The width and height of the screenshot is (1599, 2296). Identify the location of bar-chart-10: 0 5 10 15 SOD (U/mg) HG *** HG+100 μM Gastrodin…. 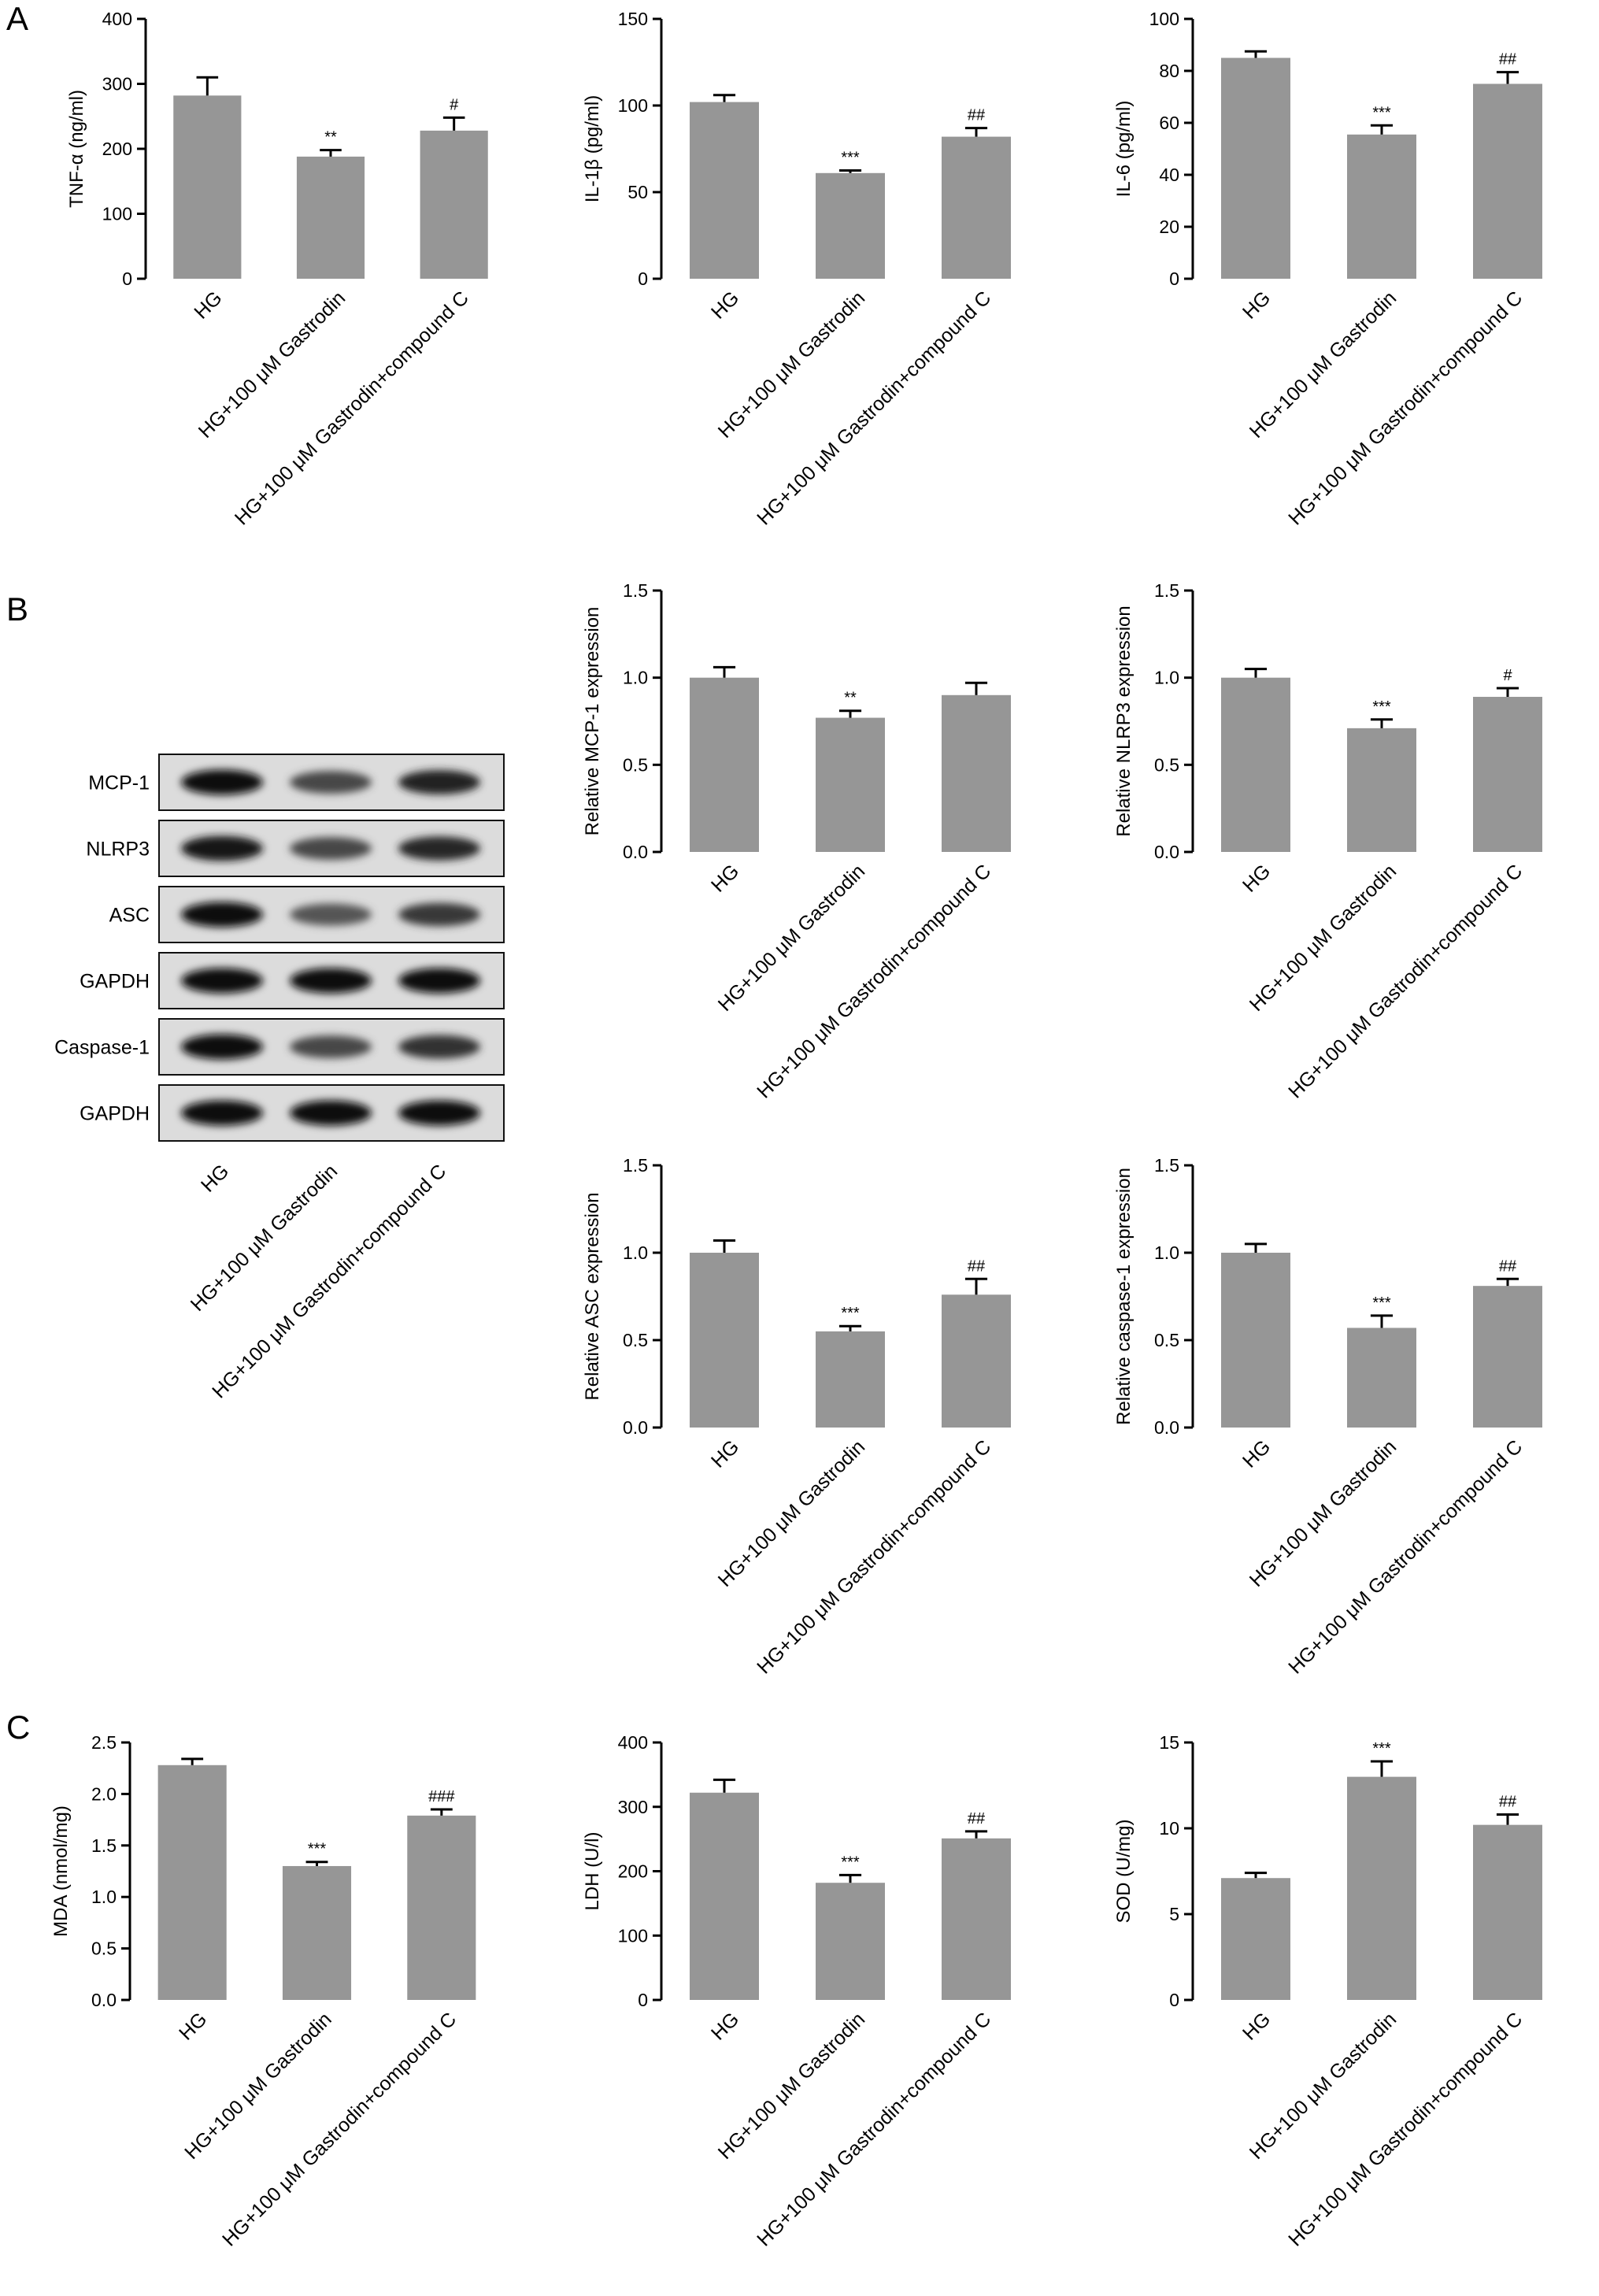
(1327, 1991).